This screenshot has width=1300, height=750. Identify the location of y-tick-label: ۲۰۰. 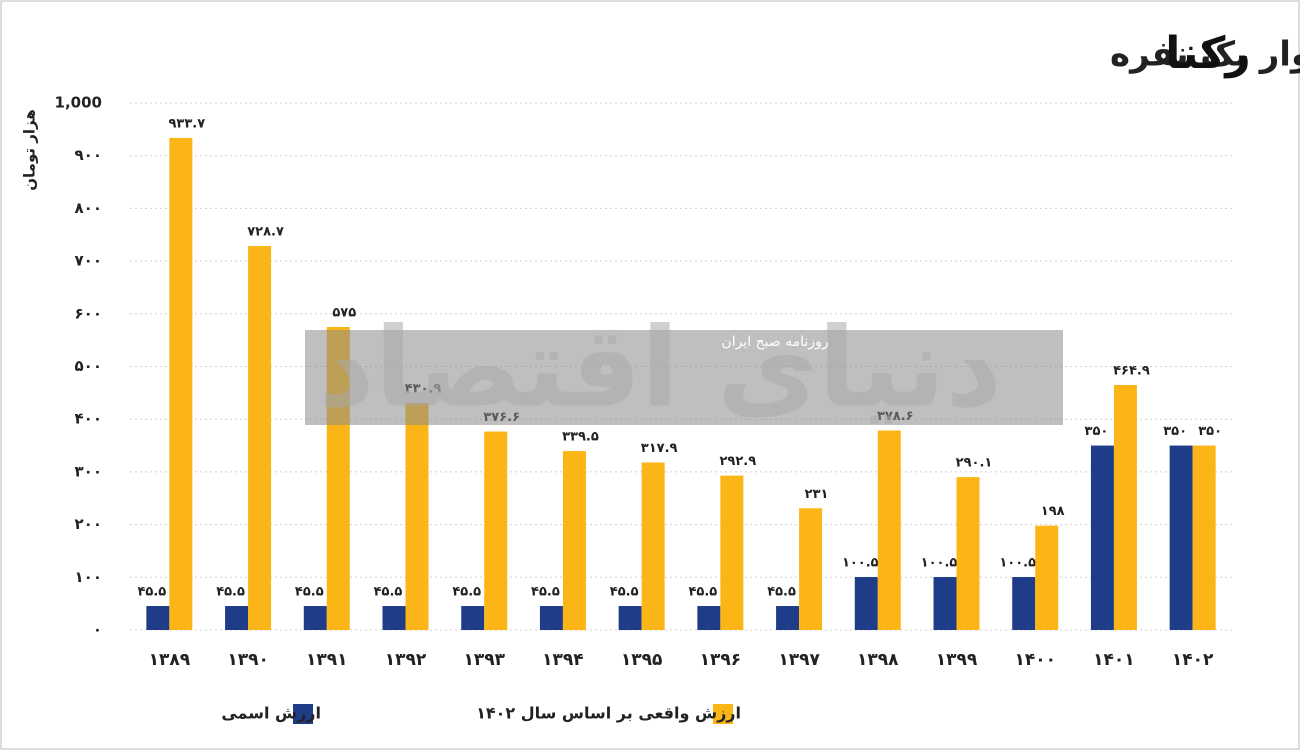
(88, 524).